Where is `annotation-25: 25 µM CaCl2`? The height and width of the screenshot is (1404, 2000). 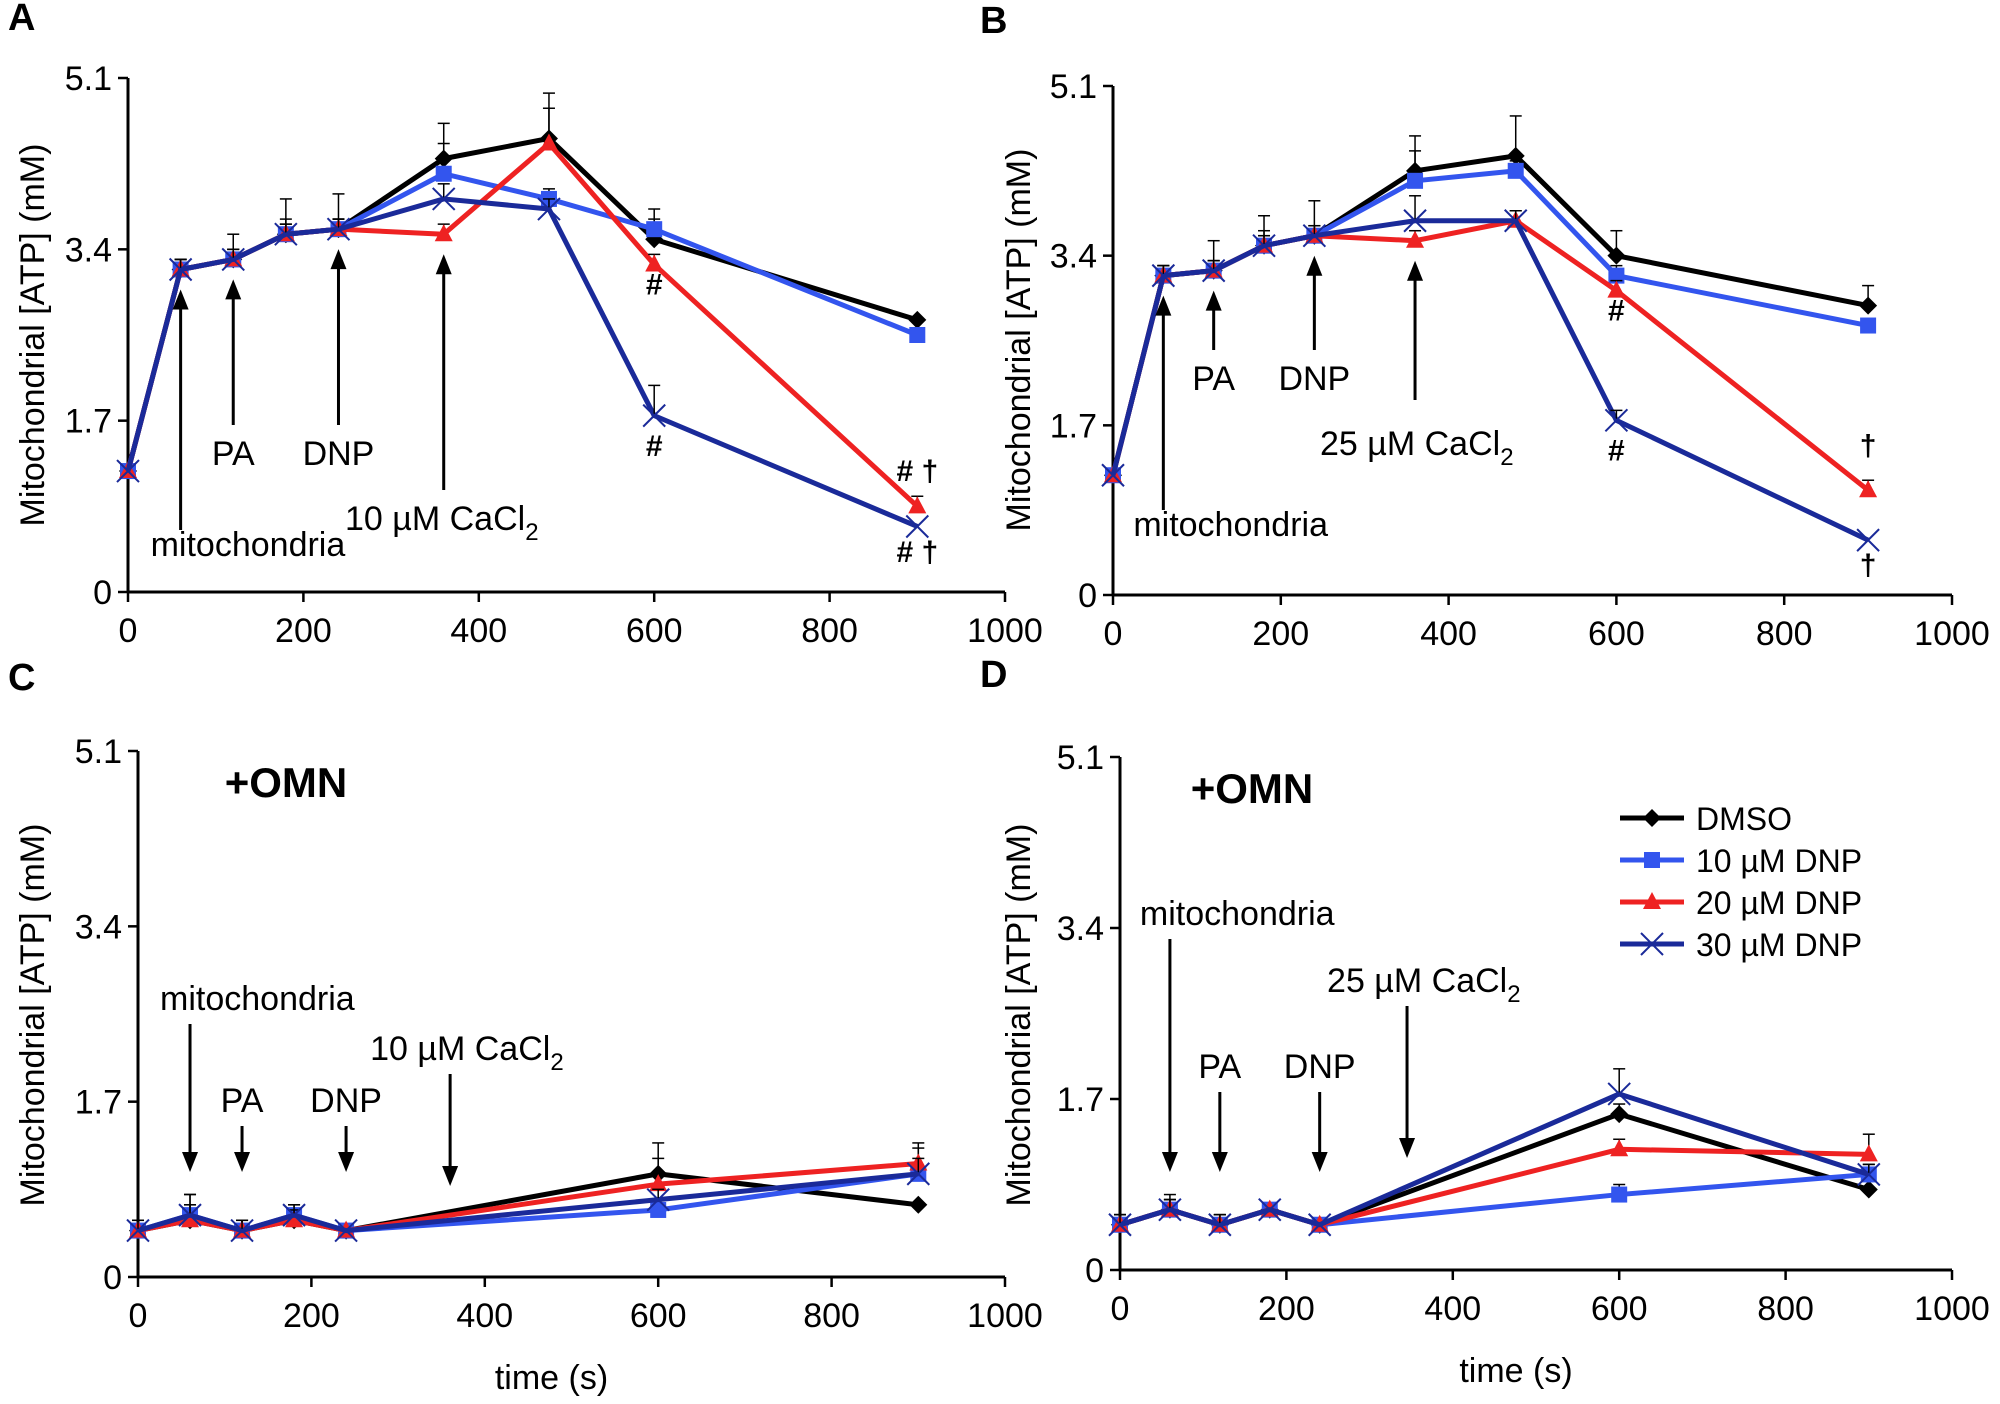 annotation-25: 25 µM CaCl2 is located at coordinates (1424, 1060).